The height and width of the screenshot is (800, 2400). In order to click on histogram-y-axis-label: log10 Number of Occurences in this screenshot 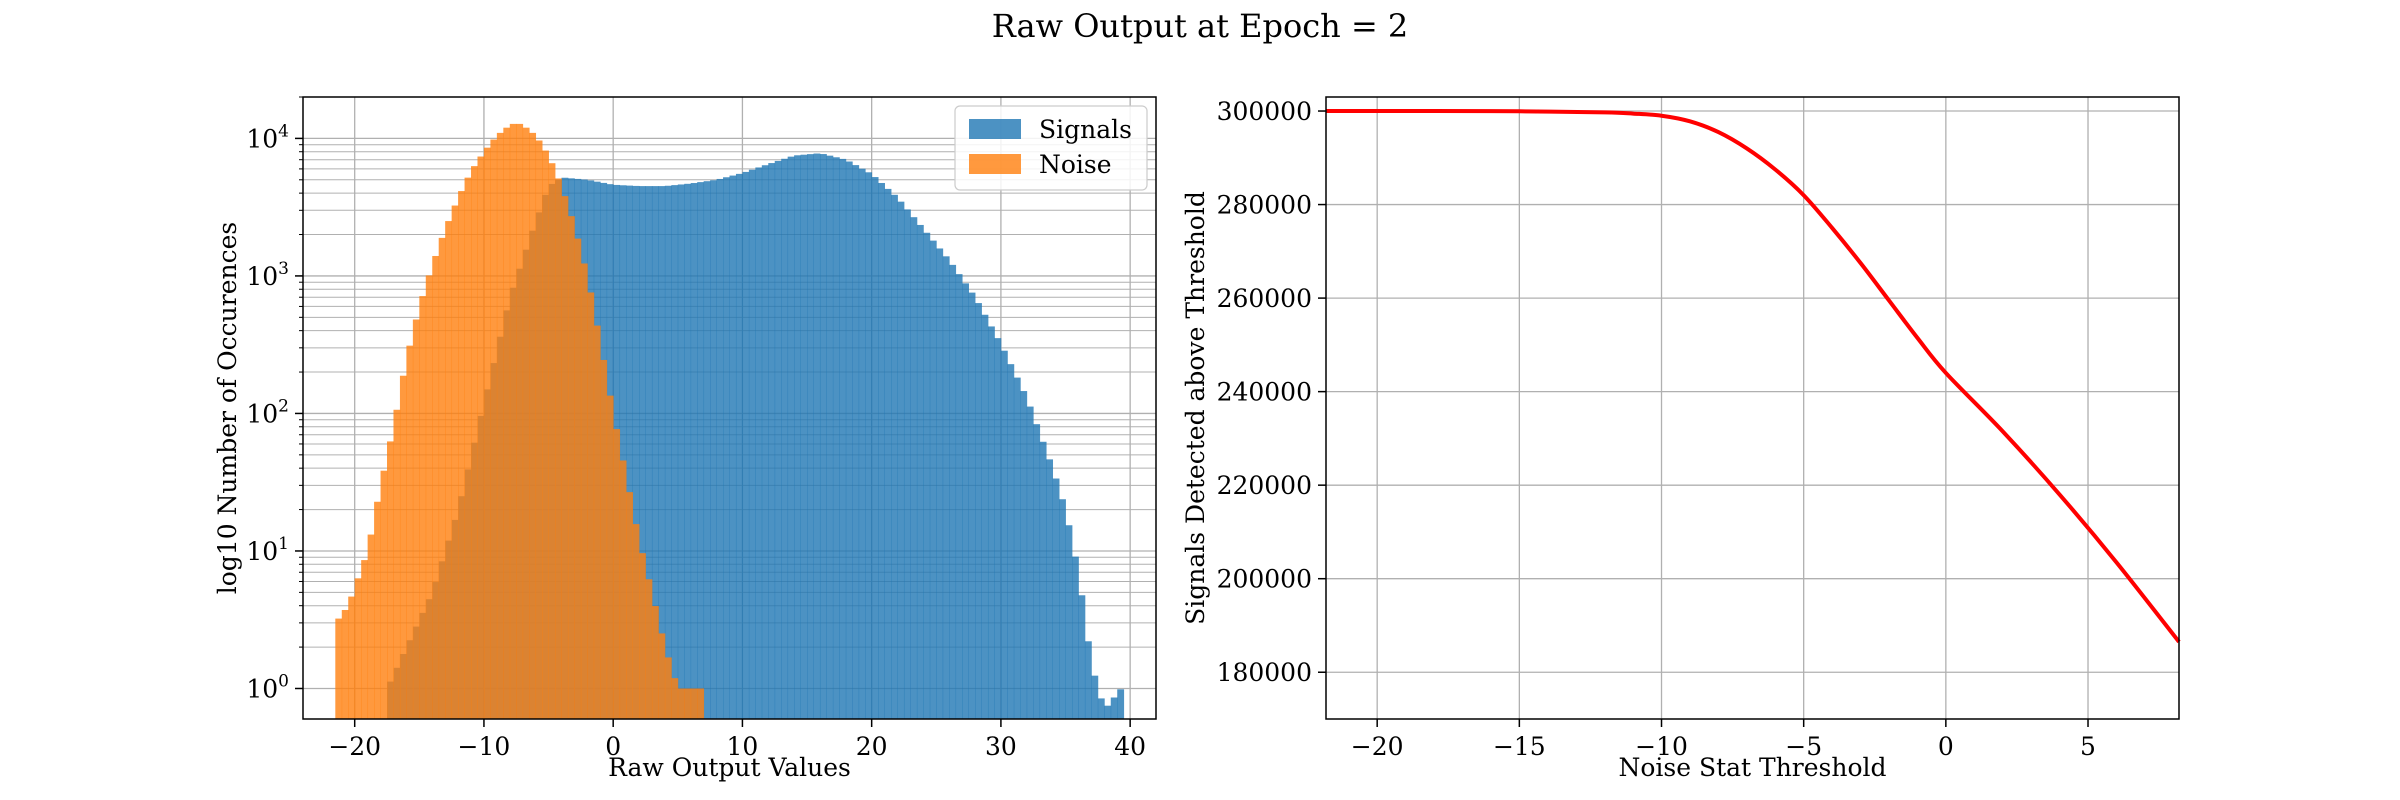, I will do `click(227, 408)`.